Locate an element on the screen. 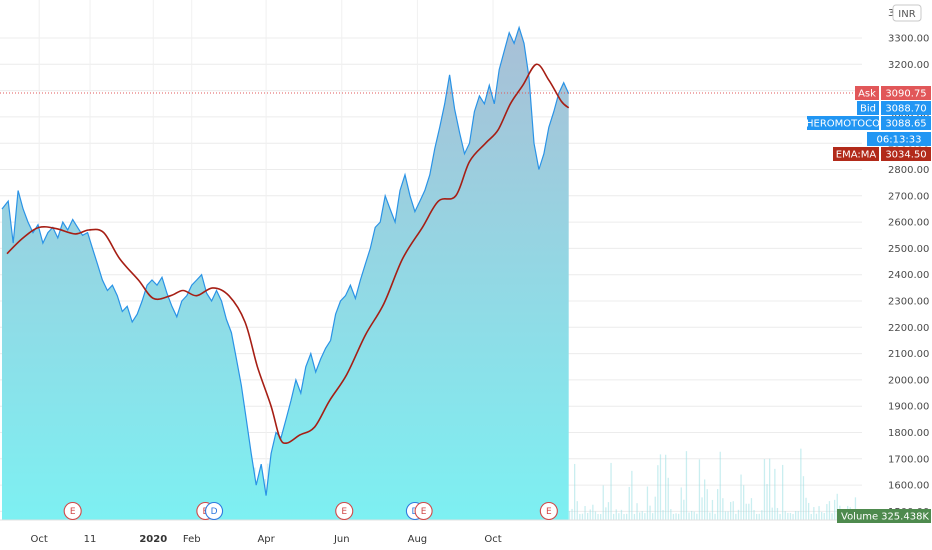 This screenshot has width=932, height=550. x-tick-label: 2020 is located at coordinates (153, 539).